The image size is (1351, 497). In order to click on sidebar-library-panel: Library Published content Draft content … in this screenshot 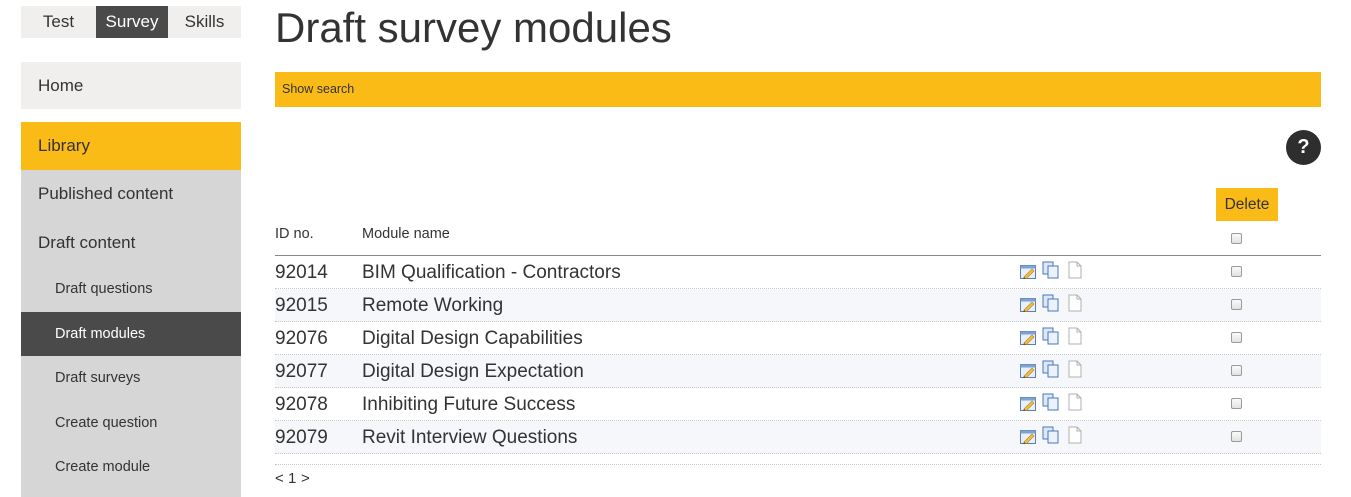, I will do `click(131, 309)`.